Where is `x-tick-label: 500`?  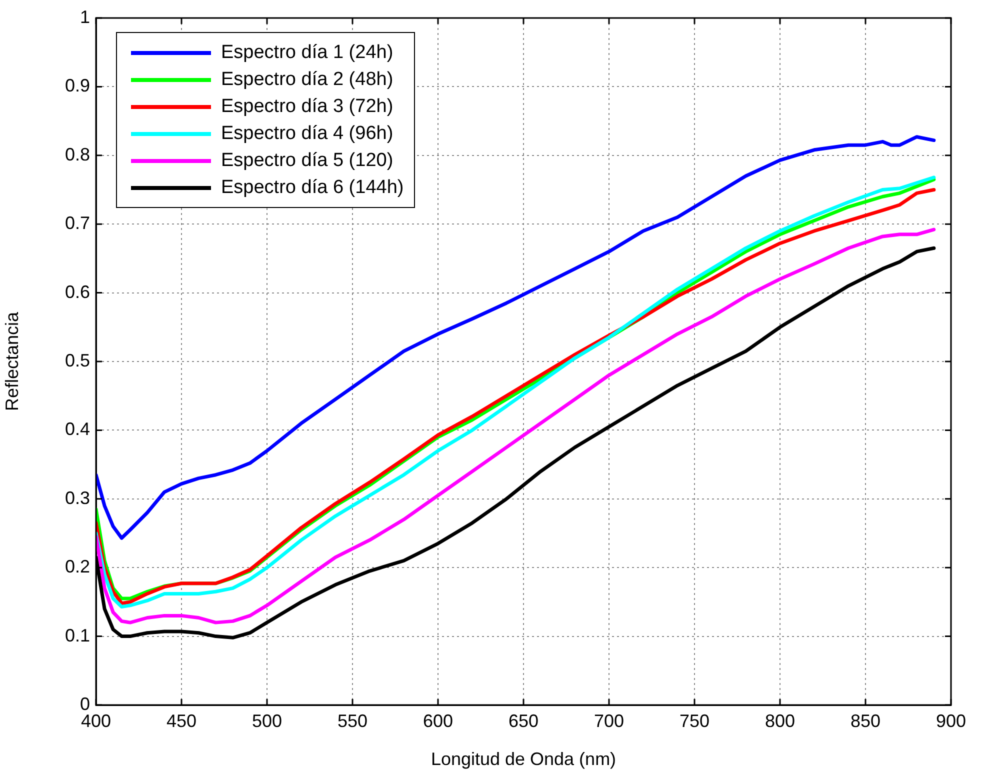
x-tick-label: 500 is located at coordinates (267, 720).